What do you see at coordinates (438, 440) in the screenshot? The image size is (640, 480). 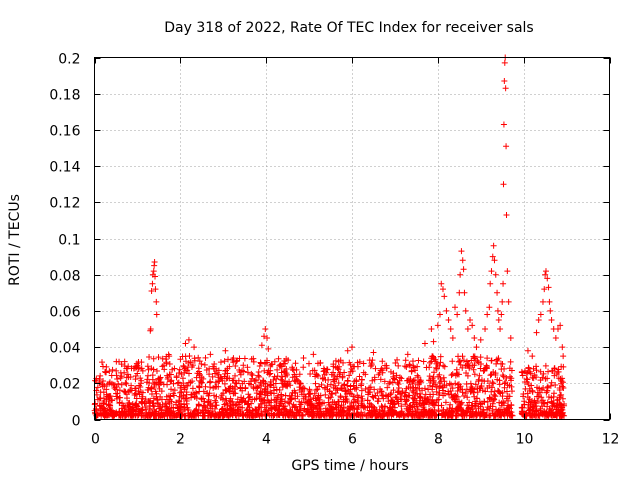 I see `x-tick-label: 8` at bounding box center [438, 440].